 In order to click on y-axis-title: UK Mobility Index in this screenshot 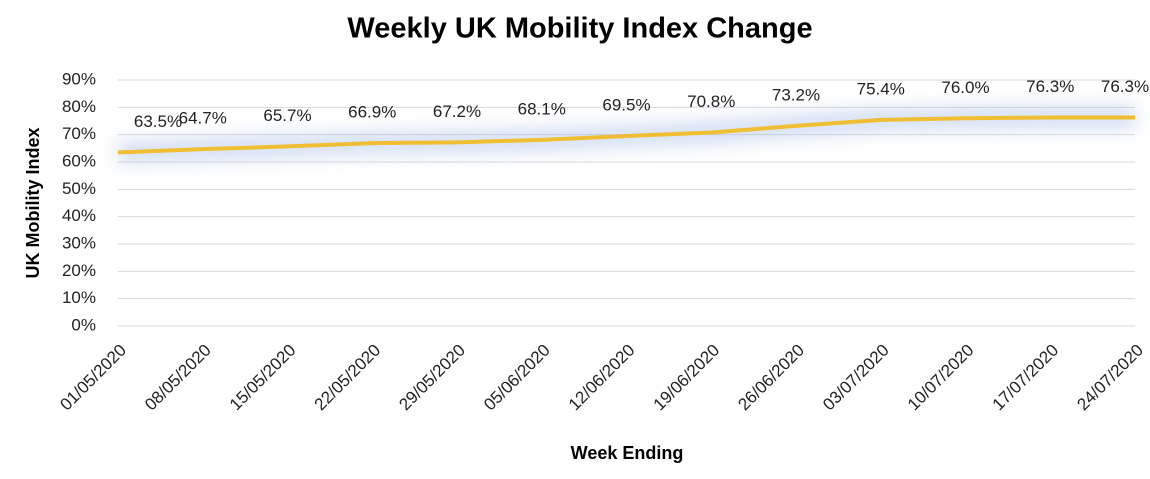, I will do `click(33, 202)`.